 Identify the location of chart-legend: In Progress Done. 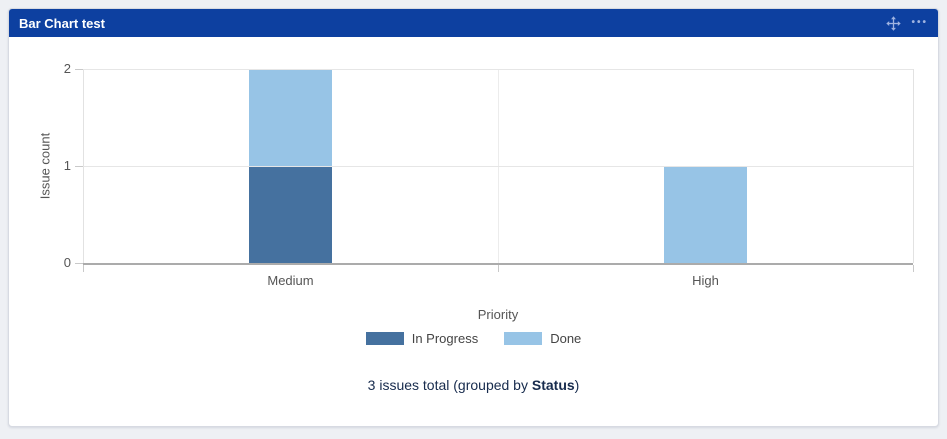
(473, 338).